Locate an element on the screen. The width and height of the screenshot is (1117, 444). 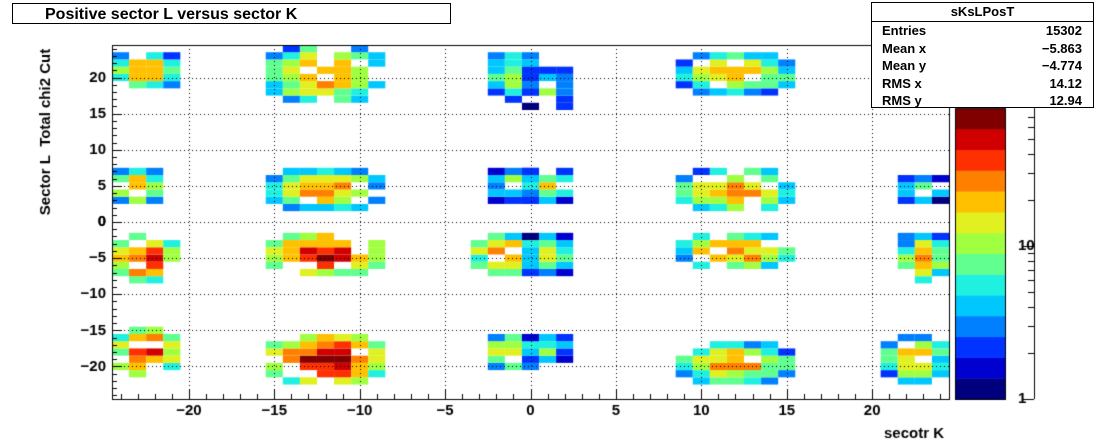
stats-row-rms-y: RMS y 12.94 is located at coordinates (982, 100).